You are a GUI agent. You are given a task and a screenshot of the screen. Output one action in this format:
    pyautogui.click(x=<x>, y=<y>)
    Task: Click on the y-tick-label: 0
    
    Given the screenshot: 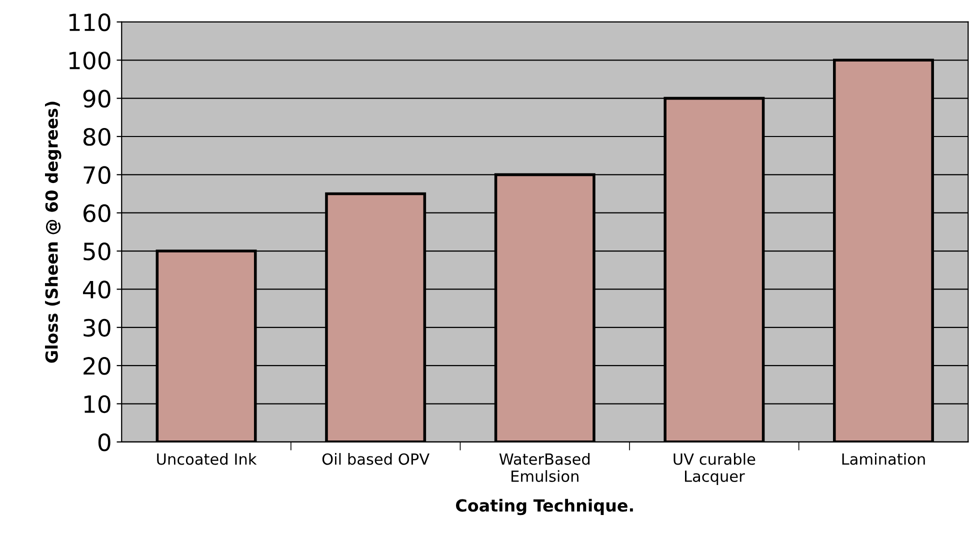 What is the action you would take?
    pyautogui.click(x=104, y=442)
    